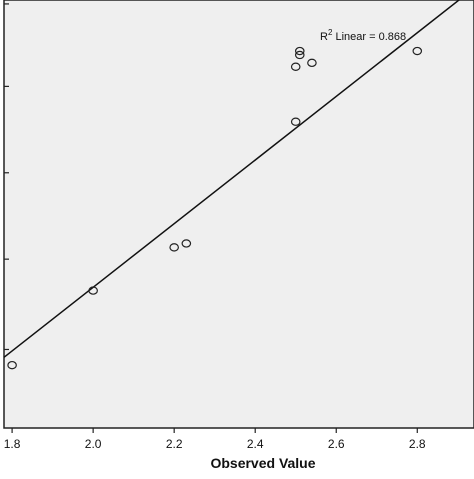 This screenshot has width=474, height=479. Describe the element at coordinates (417, 444) in the screenshot. I see `x-tick-label: 2.8` at that location.